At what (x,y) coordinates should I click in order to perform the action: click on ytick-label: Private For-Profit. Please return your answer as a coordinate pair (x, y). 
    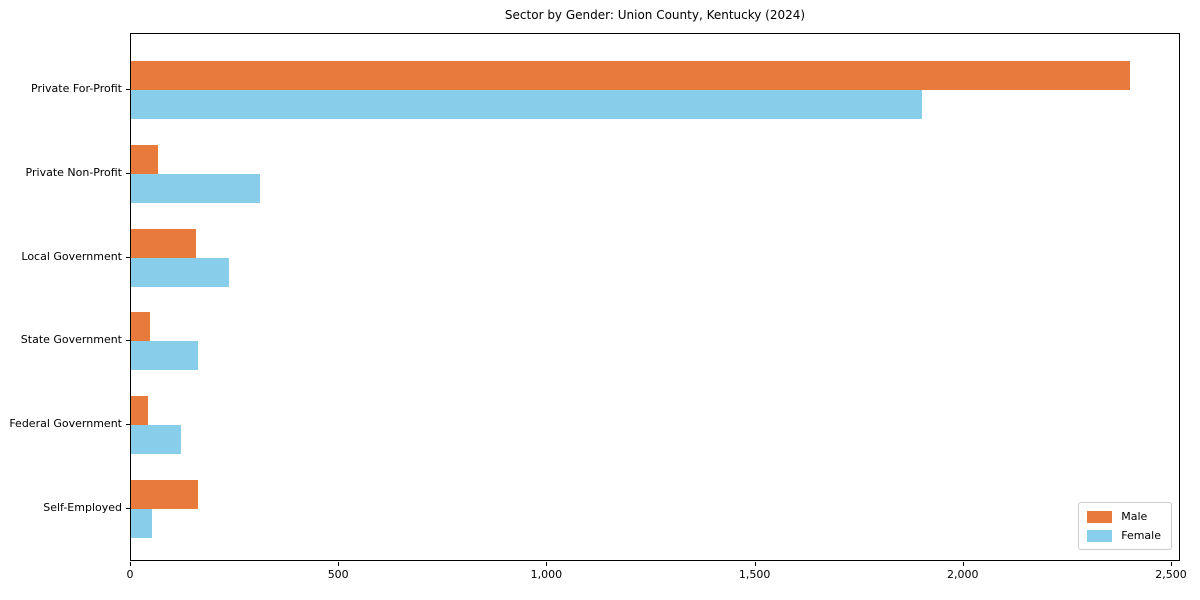
    Looking at the image, I should click on (76, 88).